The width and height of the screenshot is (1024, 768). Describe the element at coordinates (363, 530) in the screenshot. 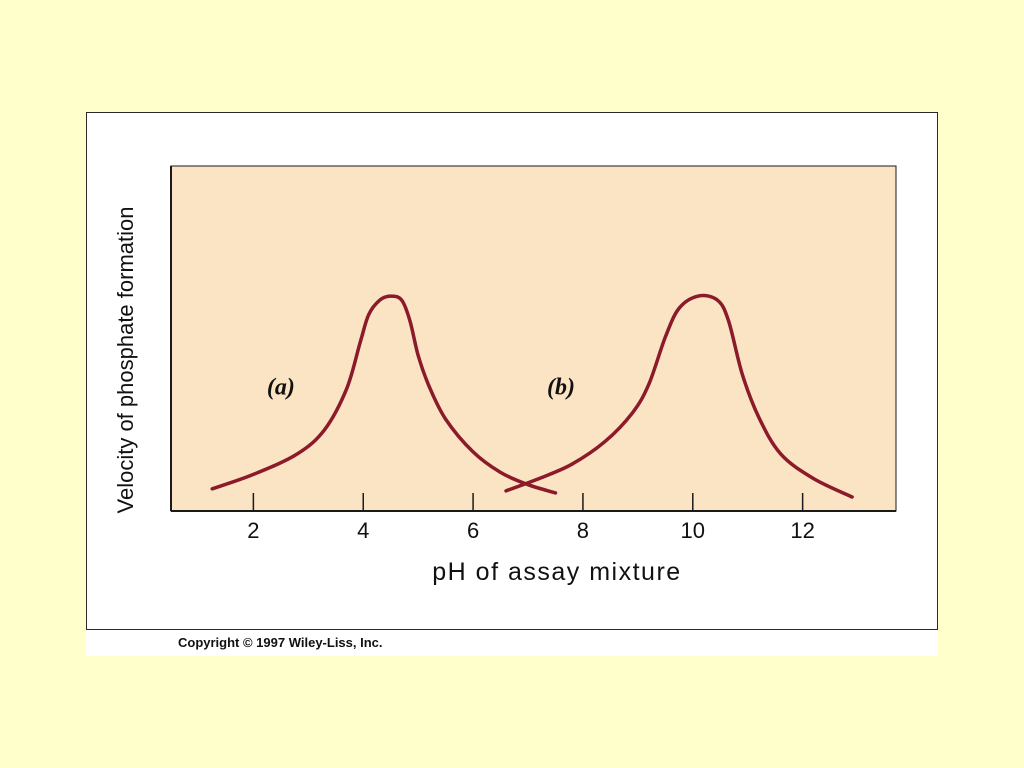

I see `x-tick-label-4: 4` at that location.